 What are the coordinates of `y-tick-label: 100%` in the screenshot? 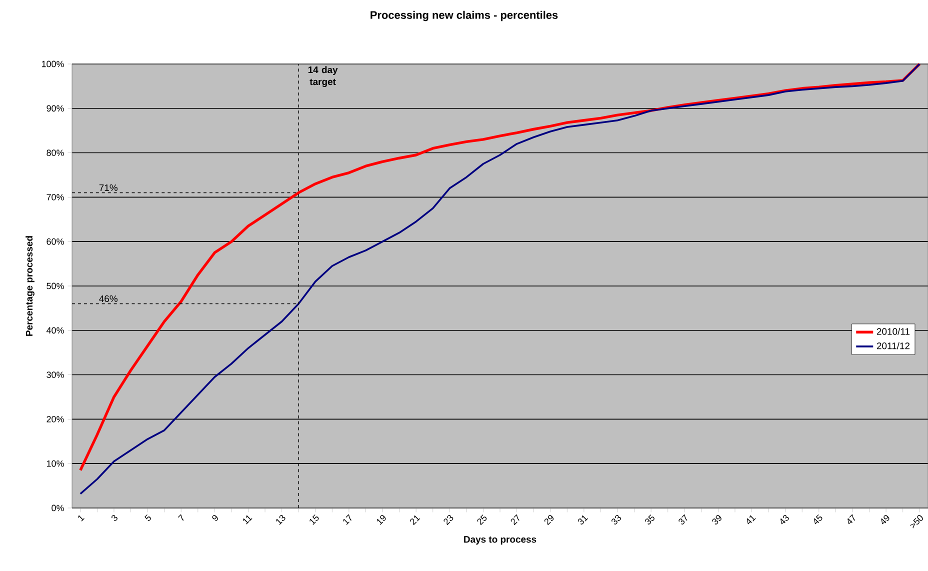 It's located at (53, 64).